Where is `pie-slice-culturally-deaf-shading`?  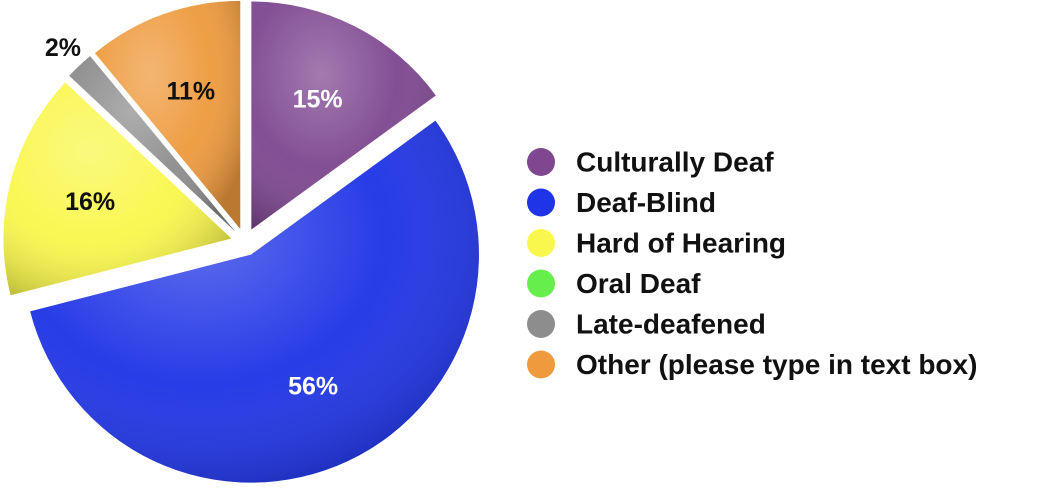
pie-slice-culturally-deaf-shading is located at coordinates (343, 115).